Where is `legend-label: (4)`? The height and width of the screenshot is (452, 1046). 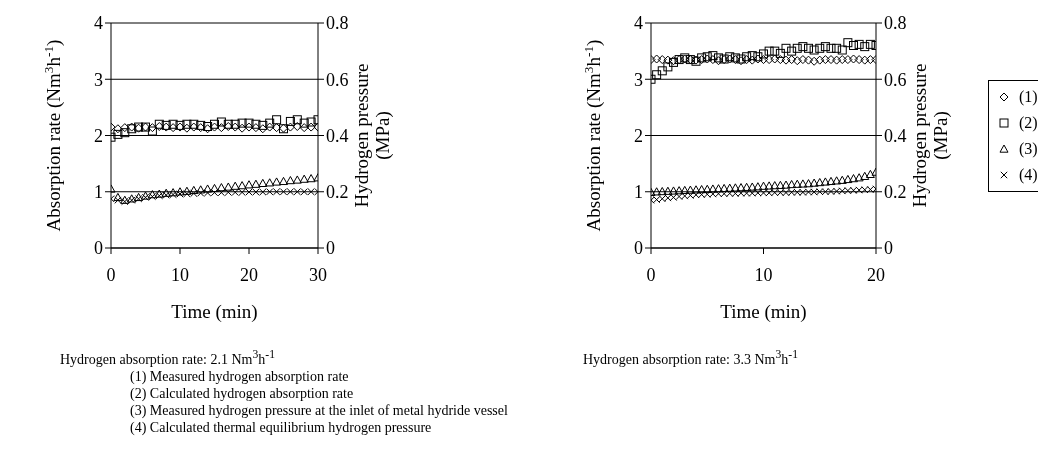
legend-label: (4) is located at coordinates (1028, 175).